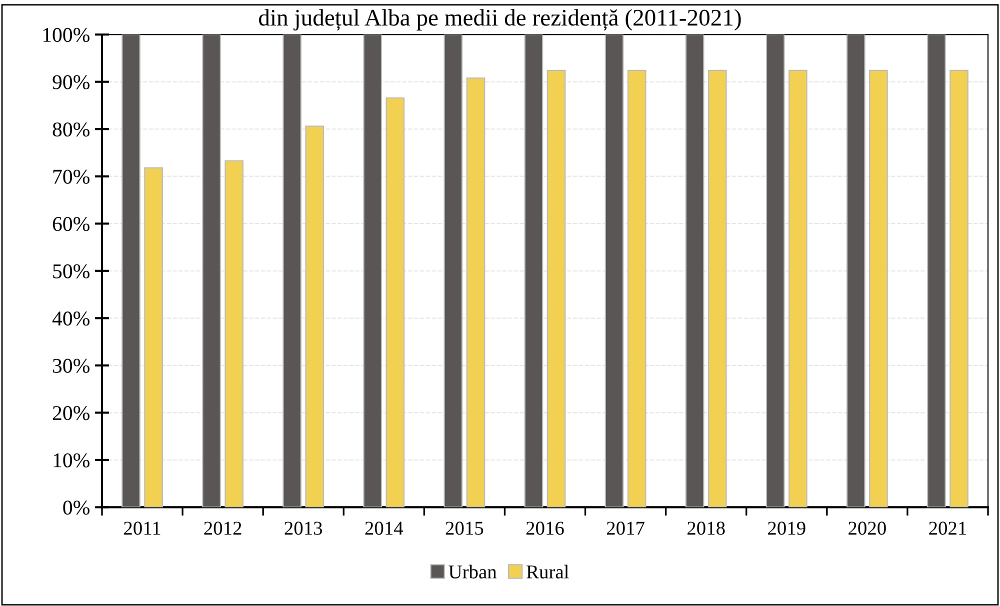 The image size is (1000, 606). I want to click on x-tick-label: 2011, so click(142, 528).